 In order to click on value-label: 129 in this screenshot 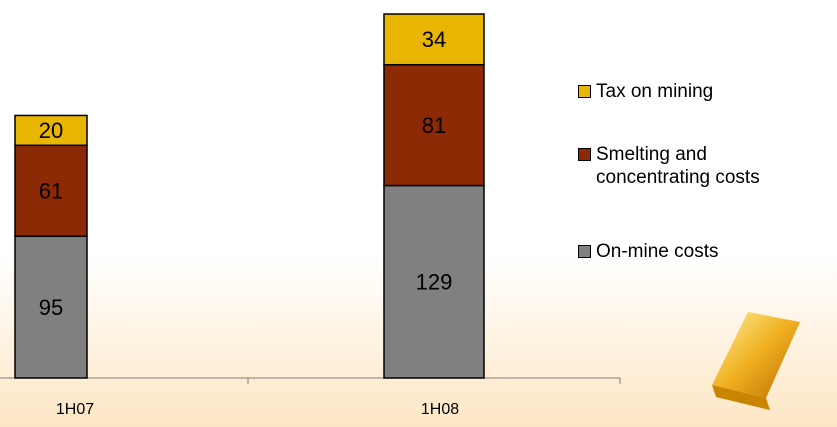, I will do `click(434, 282)`.